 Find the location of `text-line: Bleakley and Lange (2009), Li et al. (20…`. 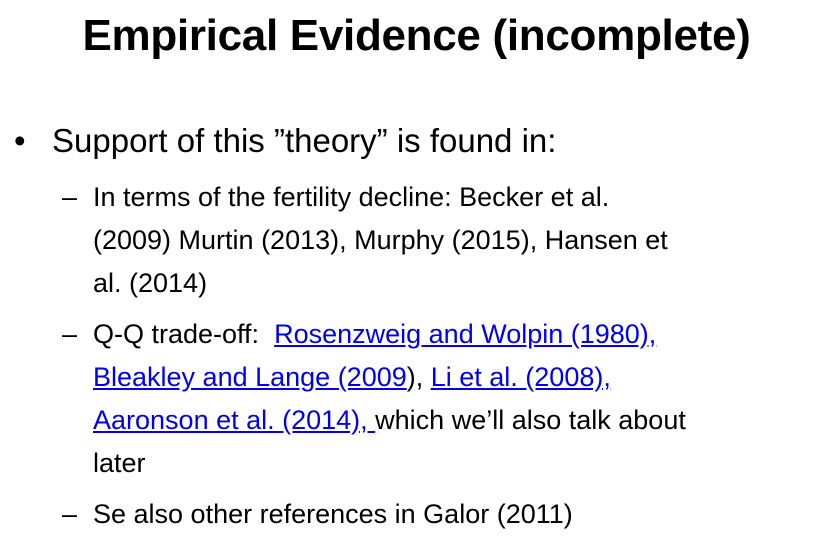

text-line: Bleakley and Lange (2009), Li et al. (20… is located at coordinates (462, 377).